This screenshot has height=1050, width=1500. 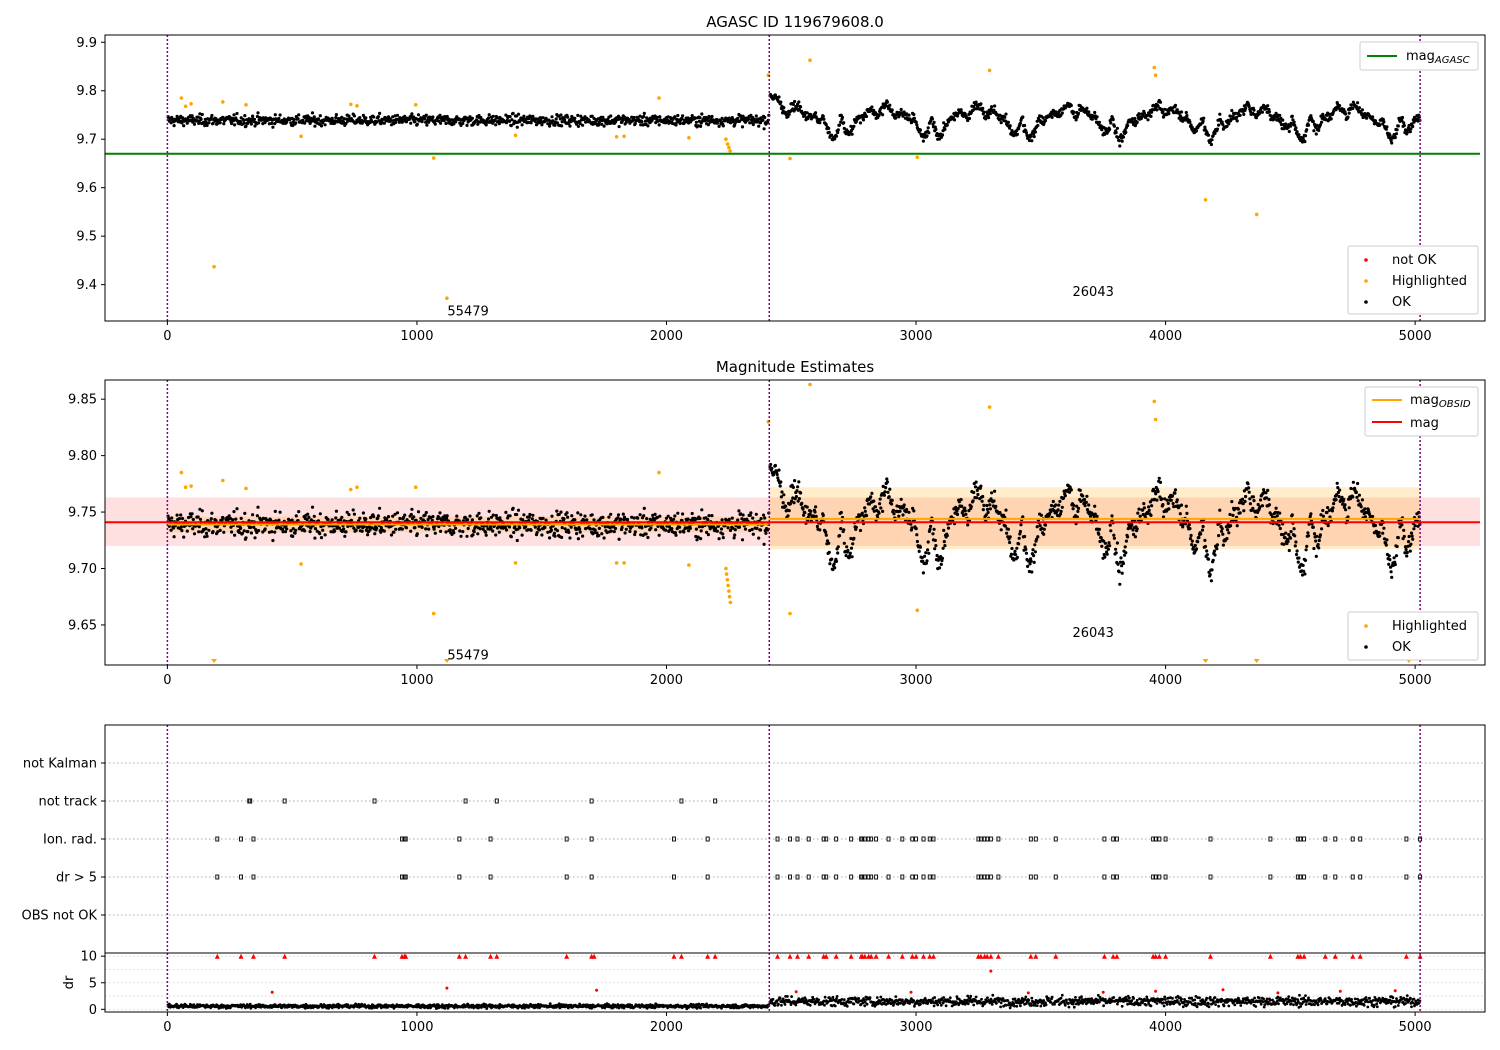 What do you see at coordinates (915, 336) in the screenshot?
I see `x-tick-label: 3000` at bounding box center [915, 336].